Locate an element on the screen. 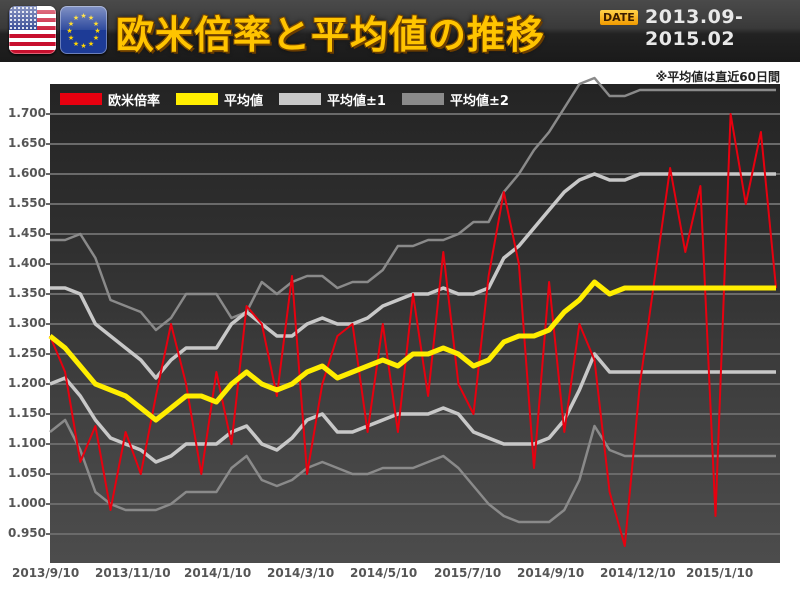 The width and height of the screenshot is (800, 600). y-tick-label: 0.950 is located at coordinates (27, 533).